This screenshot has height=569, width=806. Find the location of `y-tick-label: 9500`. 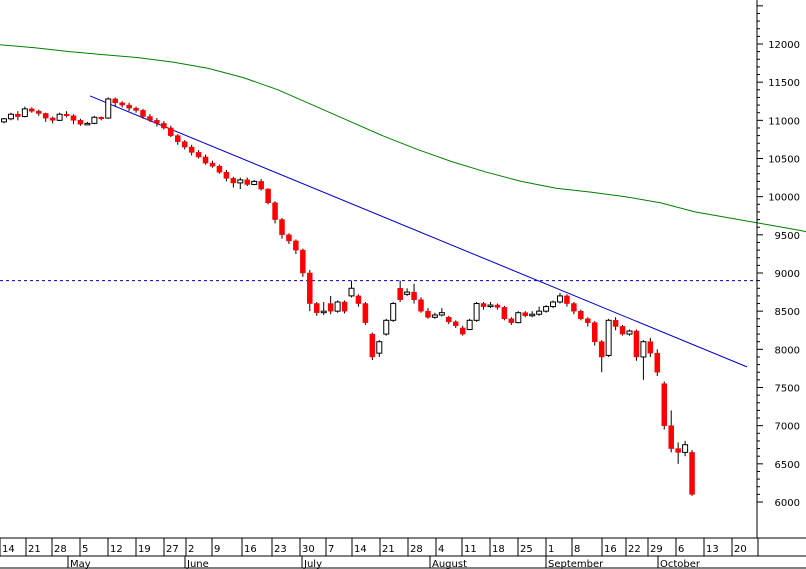

y-tick-label: 9500 is located at coordinates (787, 236).